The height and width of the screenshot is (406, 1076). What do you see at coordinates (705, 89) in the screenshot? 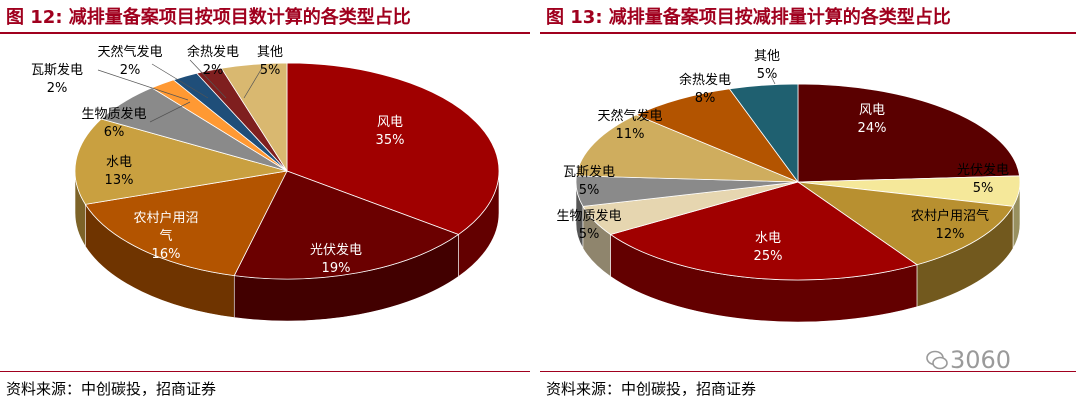
I see `pie-label: 余热发电 8%` at bounding box center [705, 89].